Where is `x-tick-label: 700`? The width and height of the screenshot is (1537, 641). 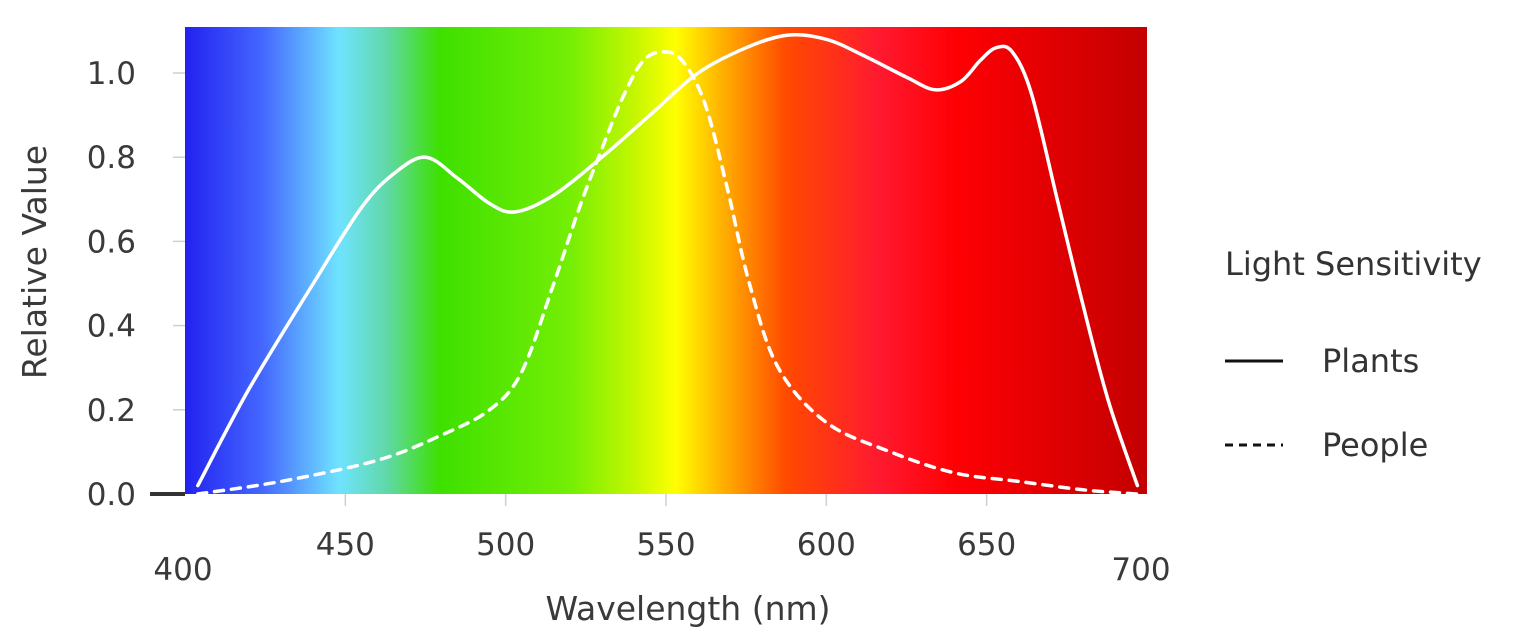 x-tick-label: 700 is located at coordinates (1140, 570).